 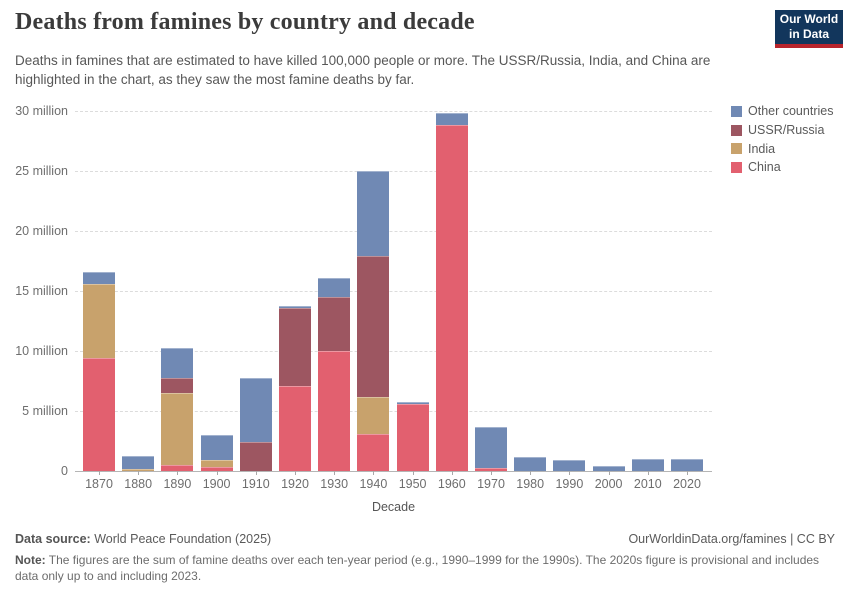 I want to click on x-axis-title: Decade, so click(x=393, y=507).